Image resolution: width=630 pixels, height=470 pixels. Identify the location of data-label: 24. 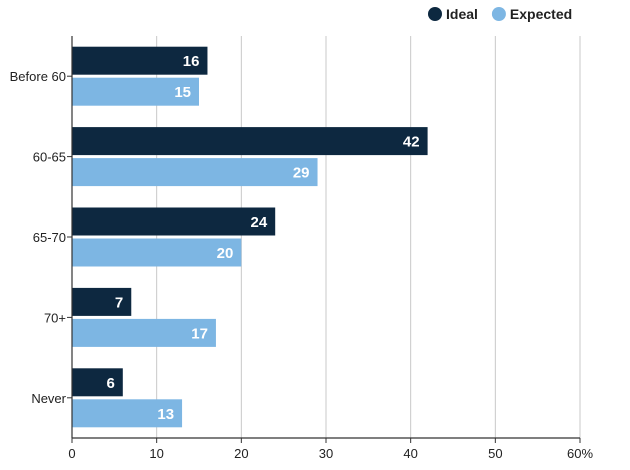
(259, 222).